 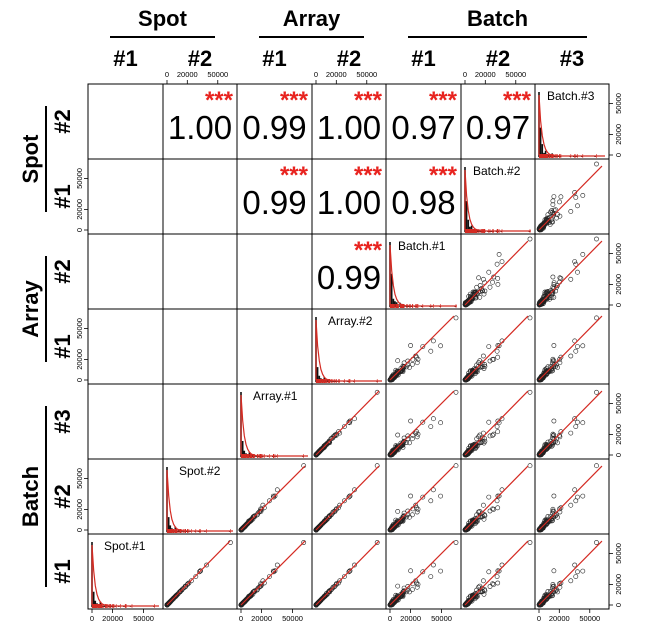 I want to click on top-sub-label-2: #1, so click(x=274, y=58).